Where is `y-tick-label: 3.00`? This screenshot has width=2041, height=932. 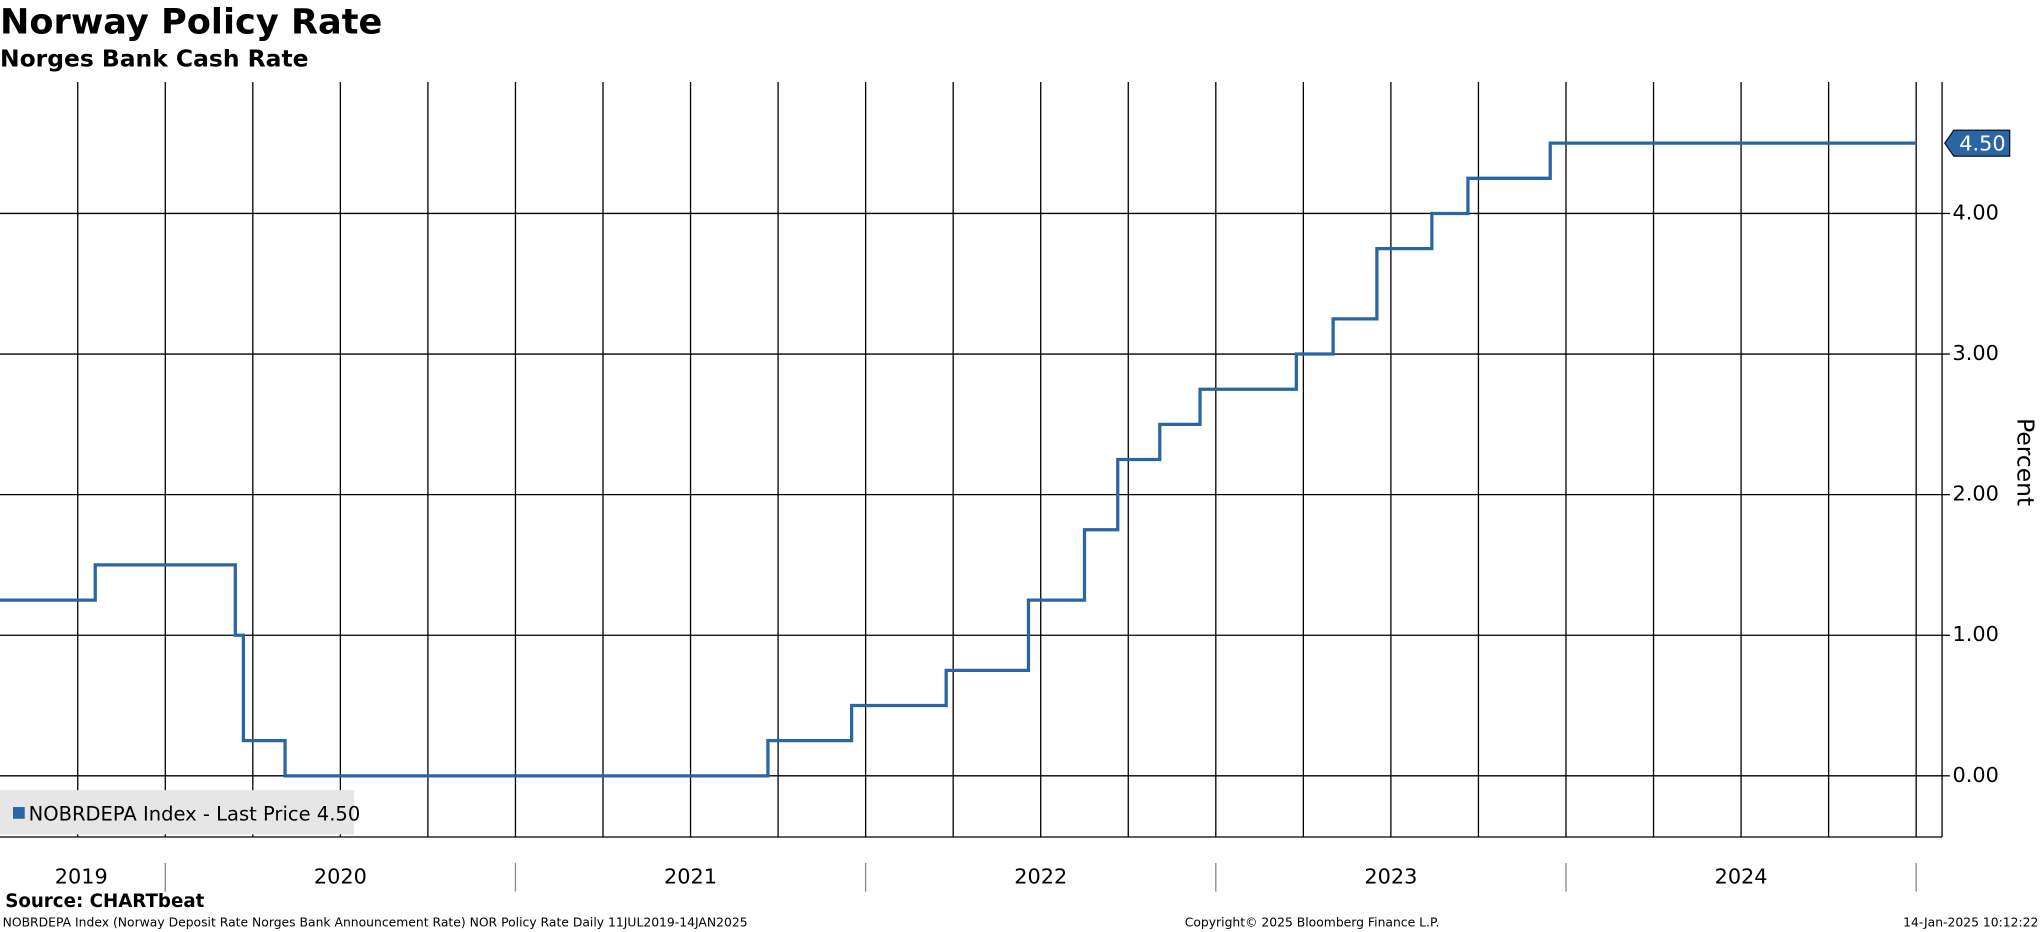 y-tick-label: 3.00 is located at coordinates (1975, 353).